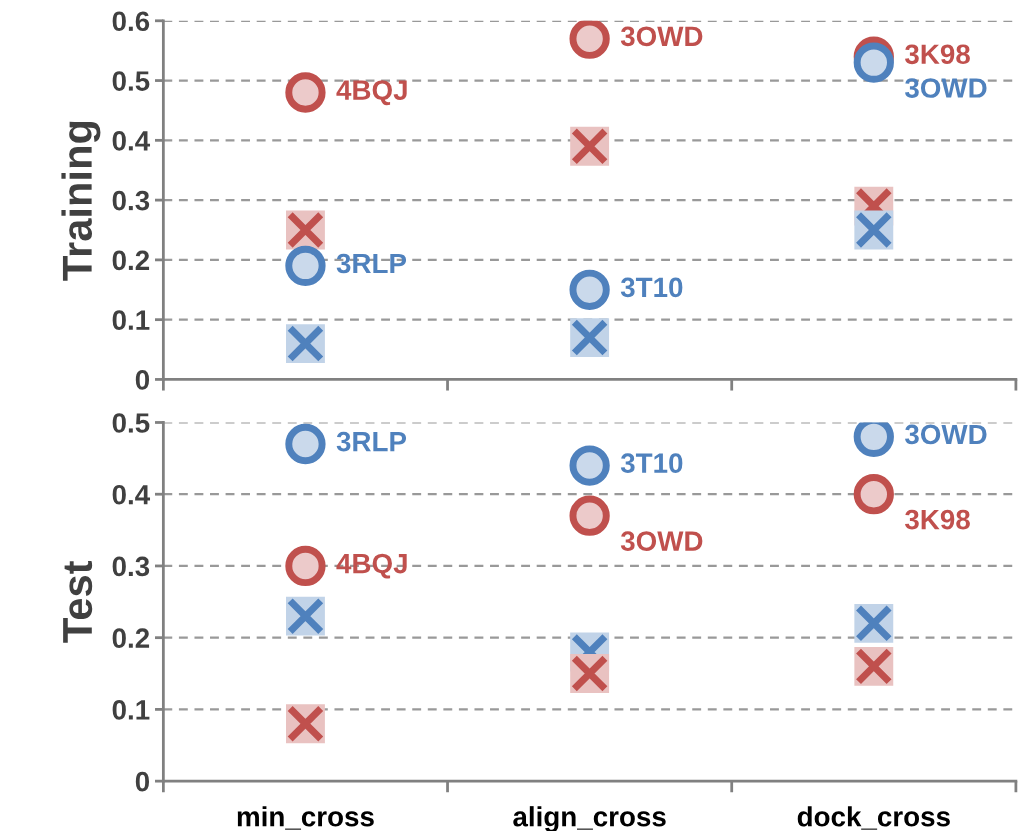 The width and height of the screenshot is (1021, 831). What do you see at coordinates (873, 818) in the screenshot?
I see `x-tick-label: dock_cross` at bounding box center [873, 818].